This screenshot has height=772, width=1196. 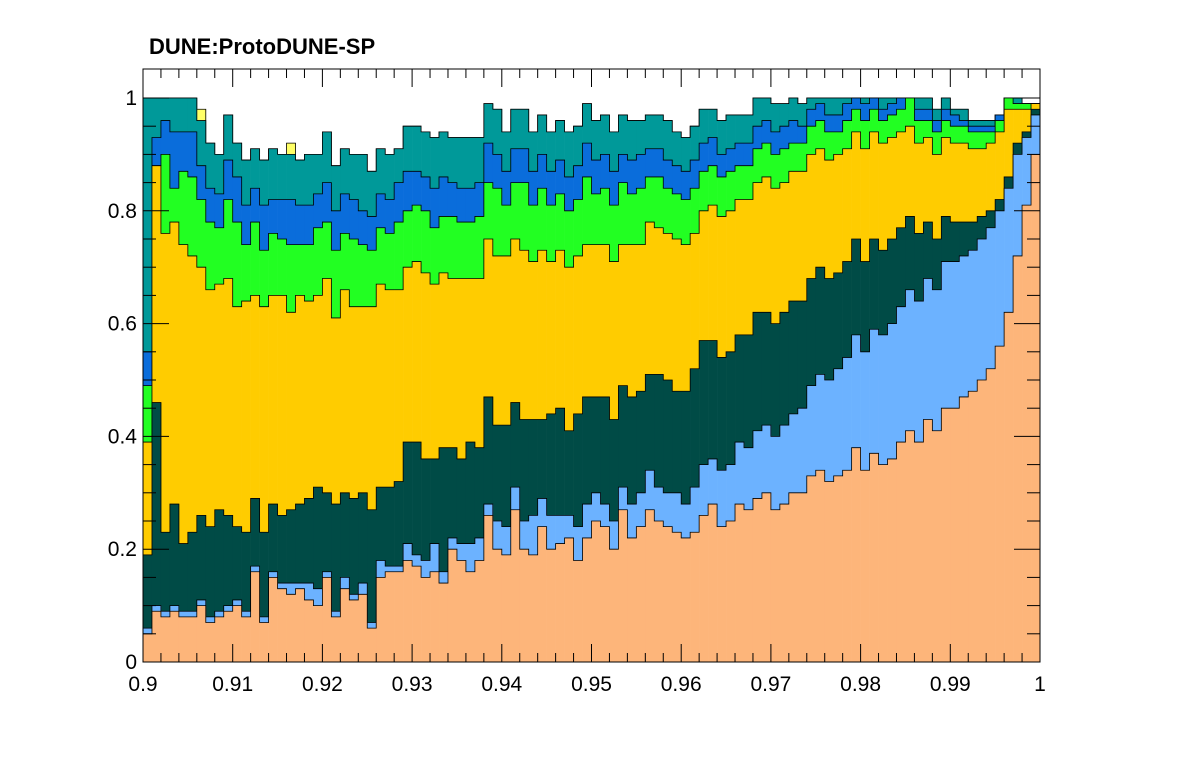 I want to click on x-tick-label: 0.94, so click(x=501, y=684).